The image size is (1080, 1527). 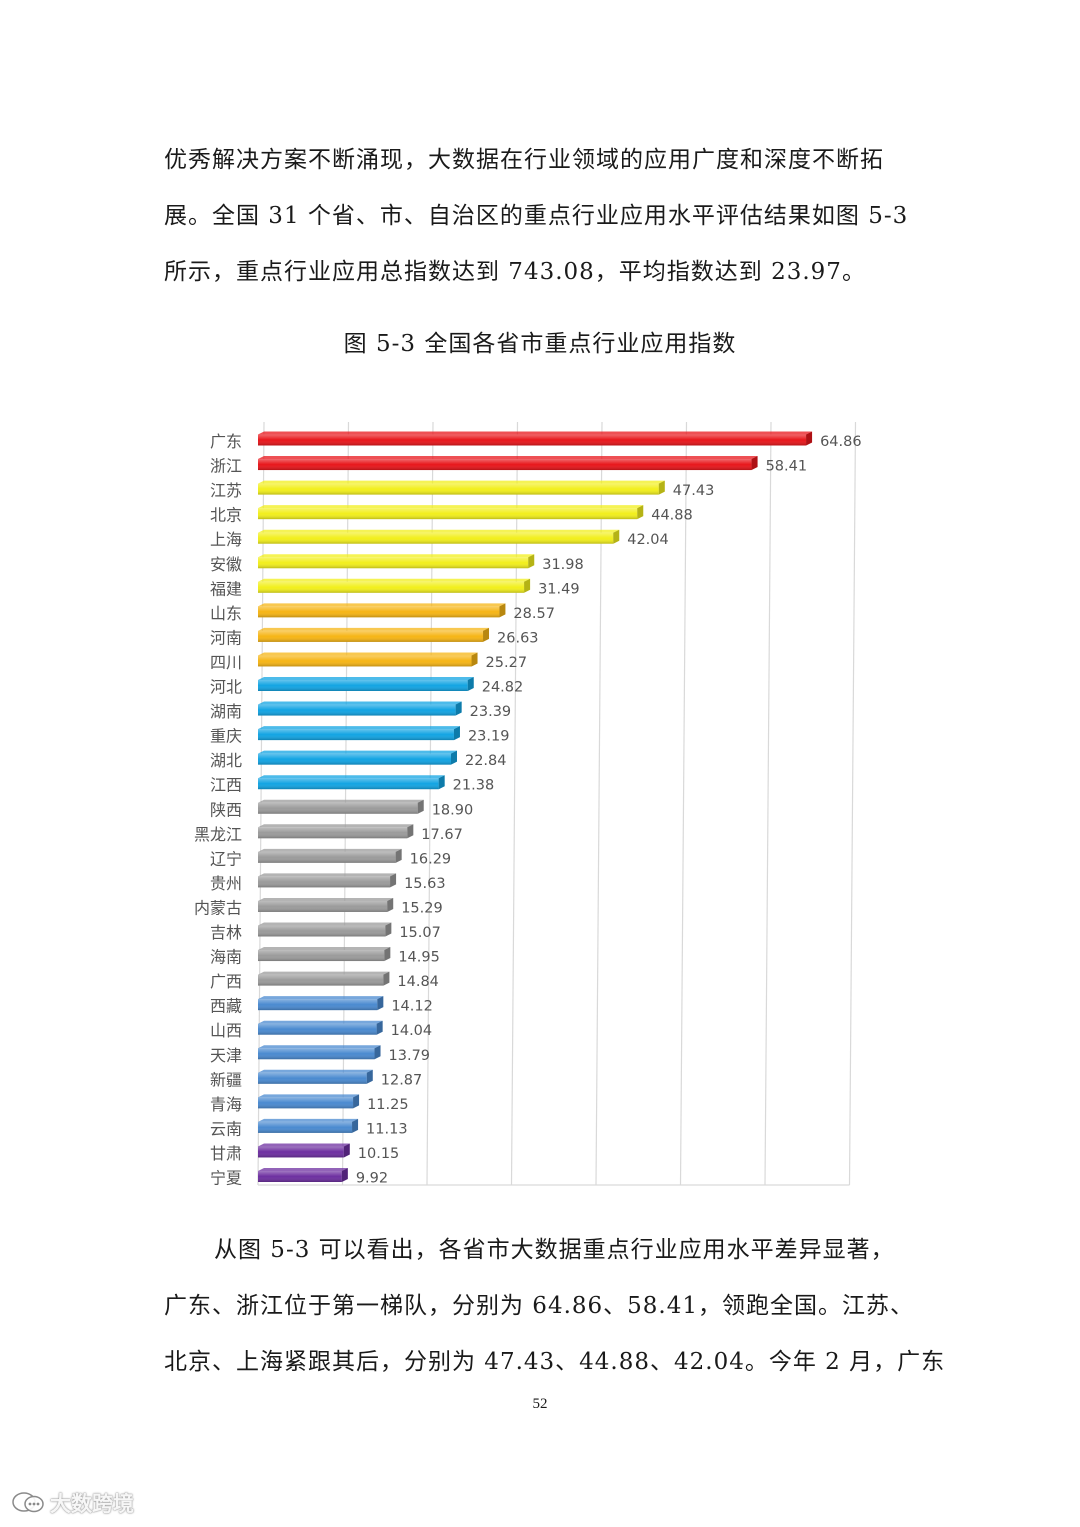 I want to click on category-label: 青海, so click(x=226, y=1104).